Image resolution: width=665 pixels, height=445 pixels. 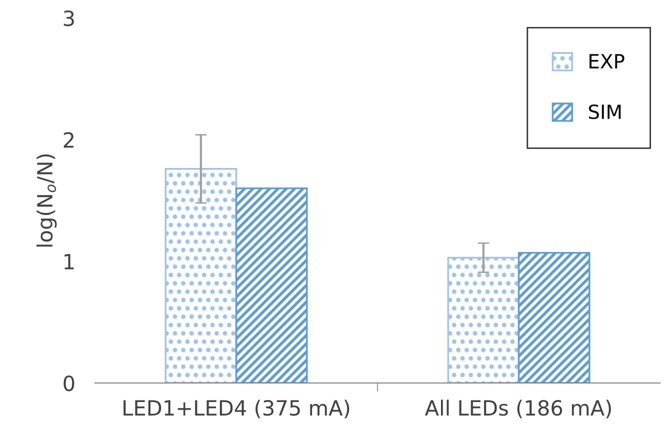 I want to click on legend-label: SIM, so click(x=604, y=112).